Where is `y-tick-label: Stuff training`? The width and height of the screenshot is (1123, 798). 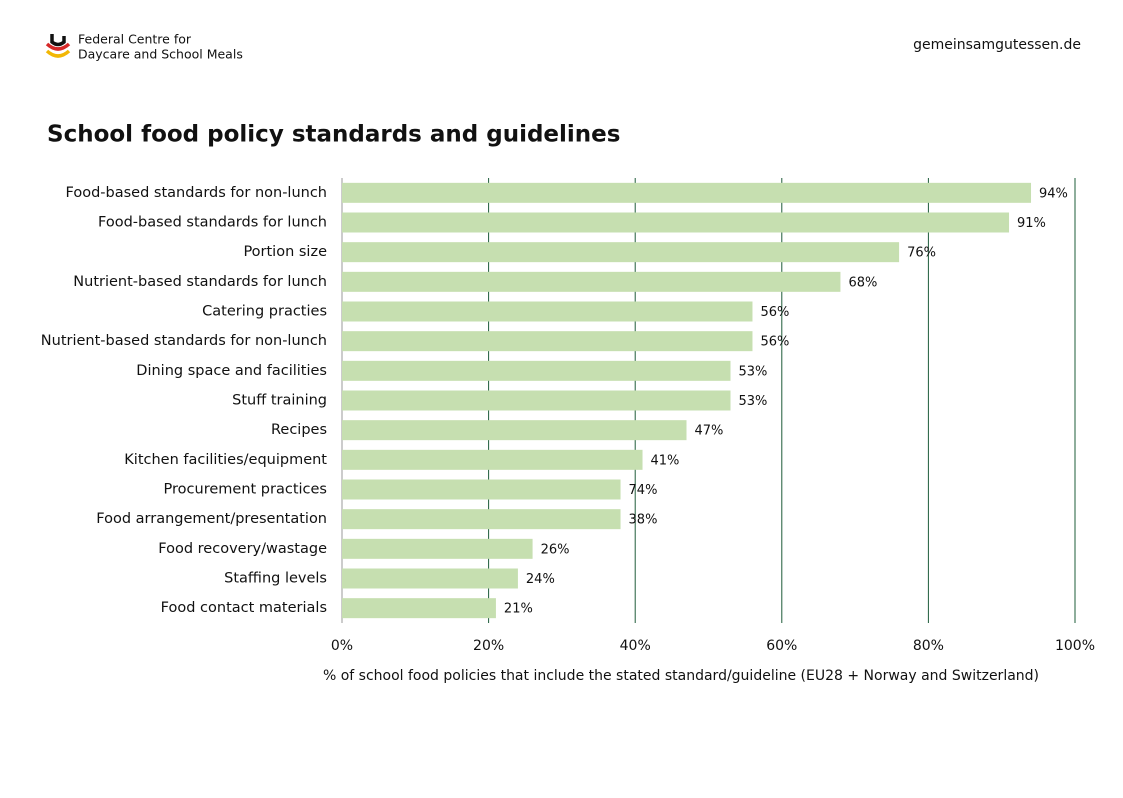 y-tick-label: Stuff training is located at coordinates (279, 401).